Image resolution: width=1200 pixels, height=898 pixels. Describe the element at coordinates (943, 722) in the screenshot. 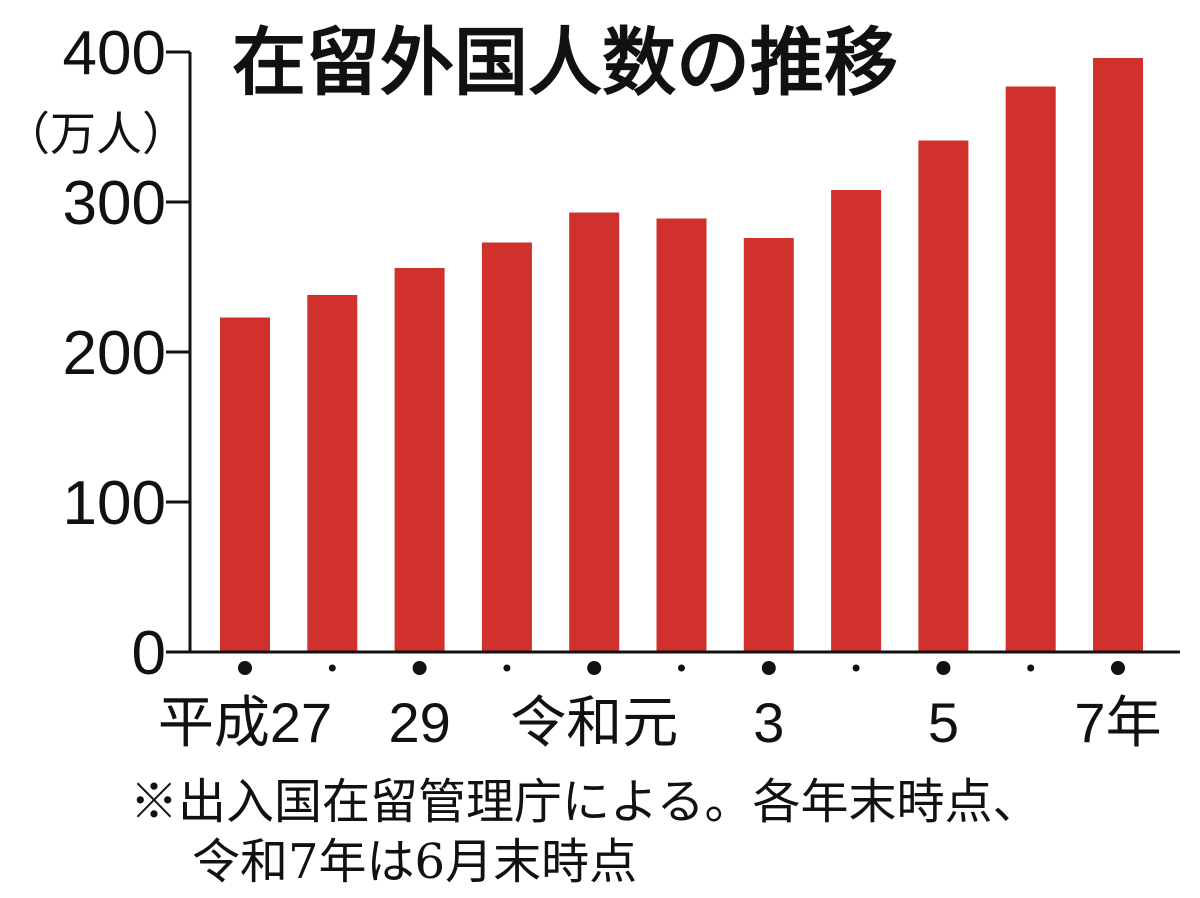

I see `x-tick-label-8: 5` at that location.